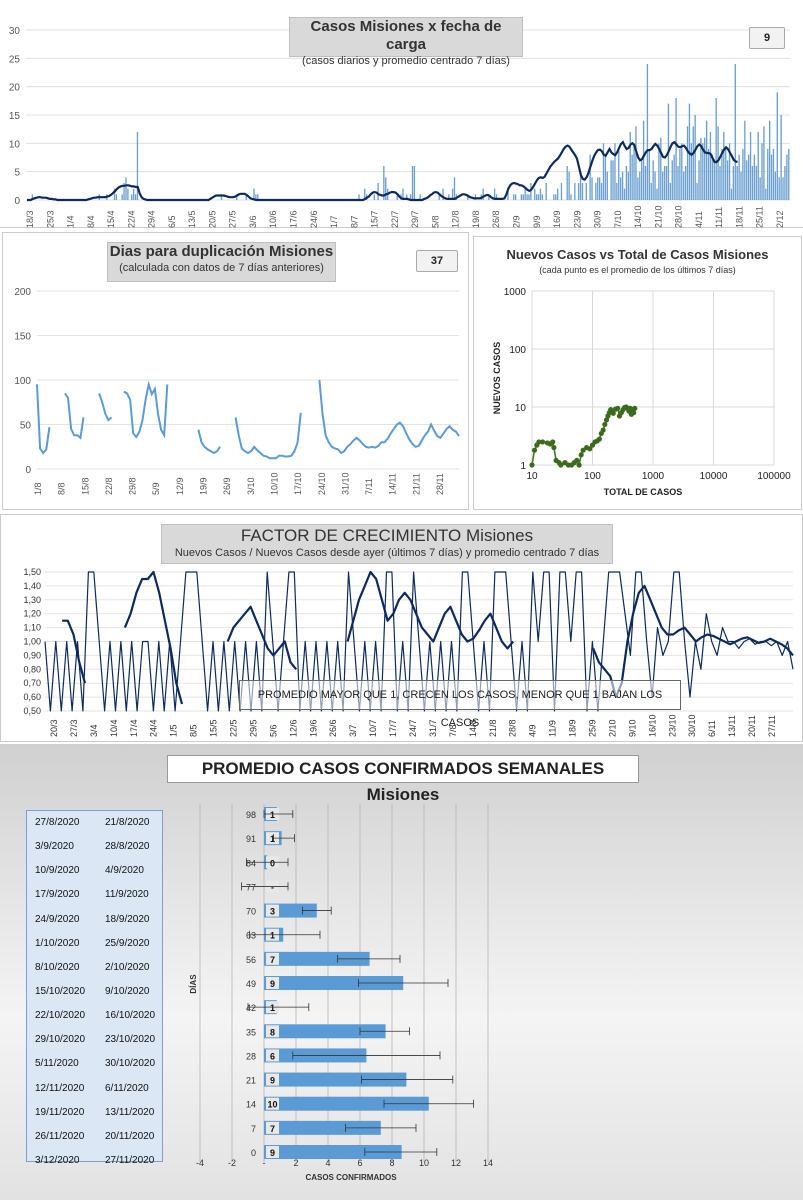  Describe the element at coordinates (515, 292) in the screenshot. I see `y-tick-label: 1000` at that location.